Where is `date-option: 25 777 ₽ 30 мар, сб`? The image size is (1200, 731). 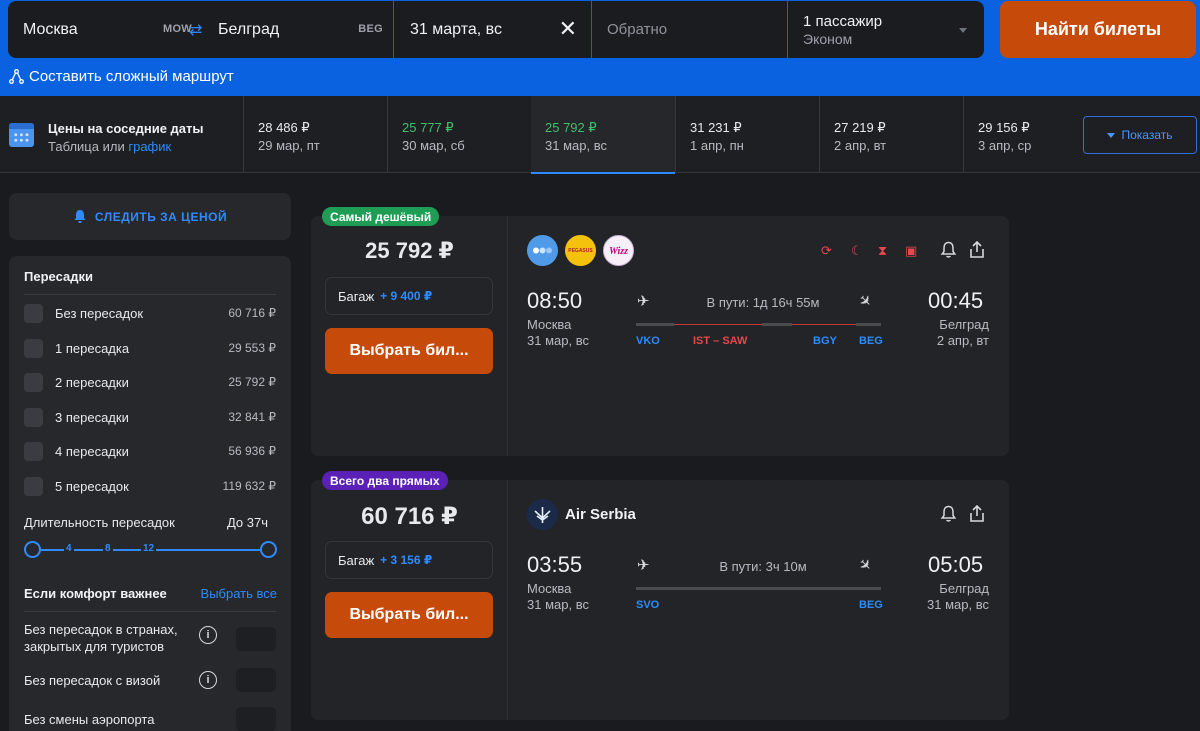 date-option: 25 777 ₽ 30 мар, сб is located at coordinates (459, 134).